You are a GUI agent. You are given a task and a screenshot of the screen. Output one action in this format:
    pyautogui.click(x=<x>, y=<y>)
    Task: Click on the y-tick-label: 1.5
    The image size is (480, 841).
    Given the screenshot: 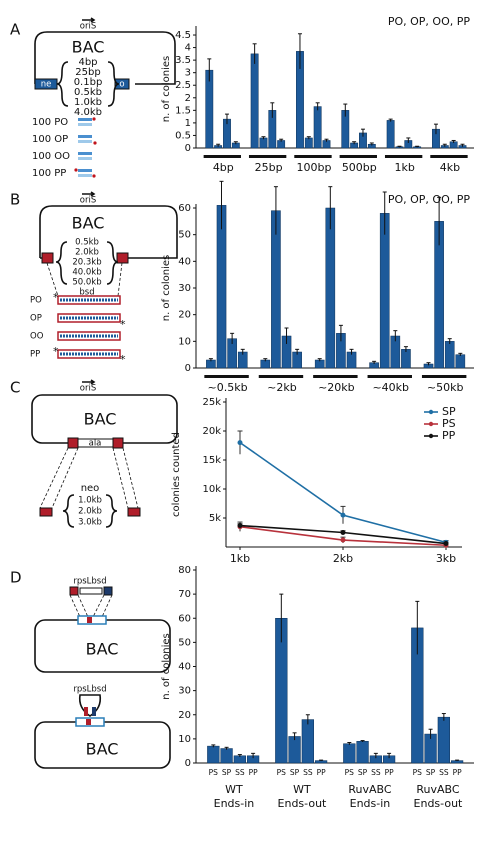 What is the action you would take?
    pyautogui.click(x=183, y=110)
    